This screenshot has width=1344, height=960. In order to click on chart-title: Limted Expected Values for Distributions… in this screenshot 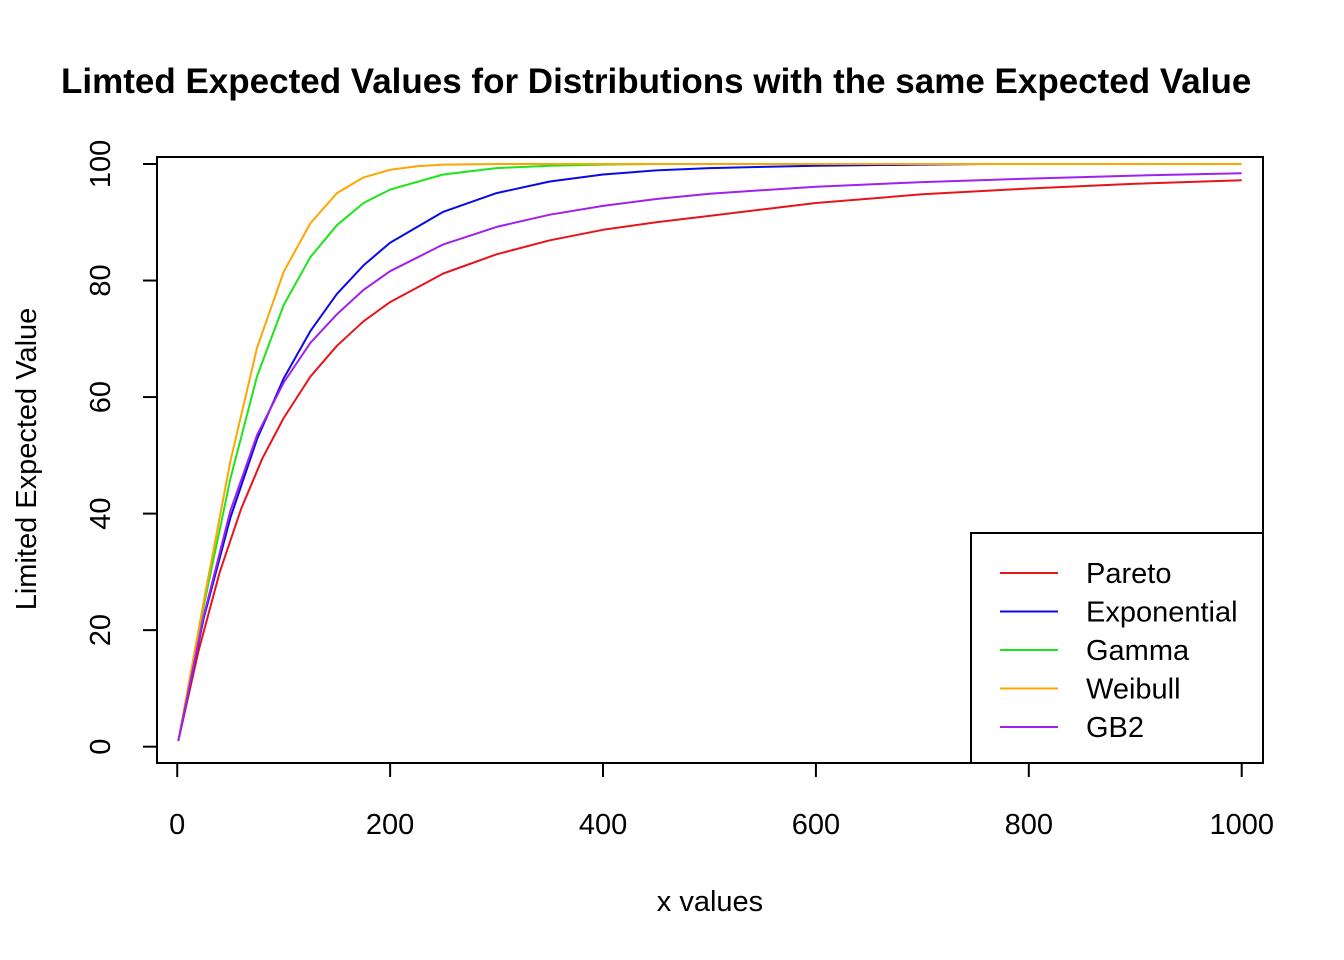, I will do `click(656, 81)`.